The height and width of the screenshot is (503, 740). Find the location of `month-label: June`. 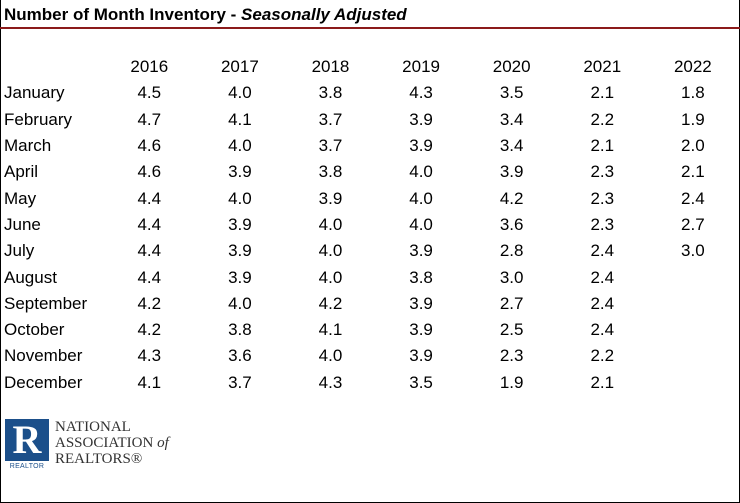

month-label: June is located at coordinates (22, 224).